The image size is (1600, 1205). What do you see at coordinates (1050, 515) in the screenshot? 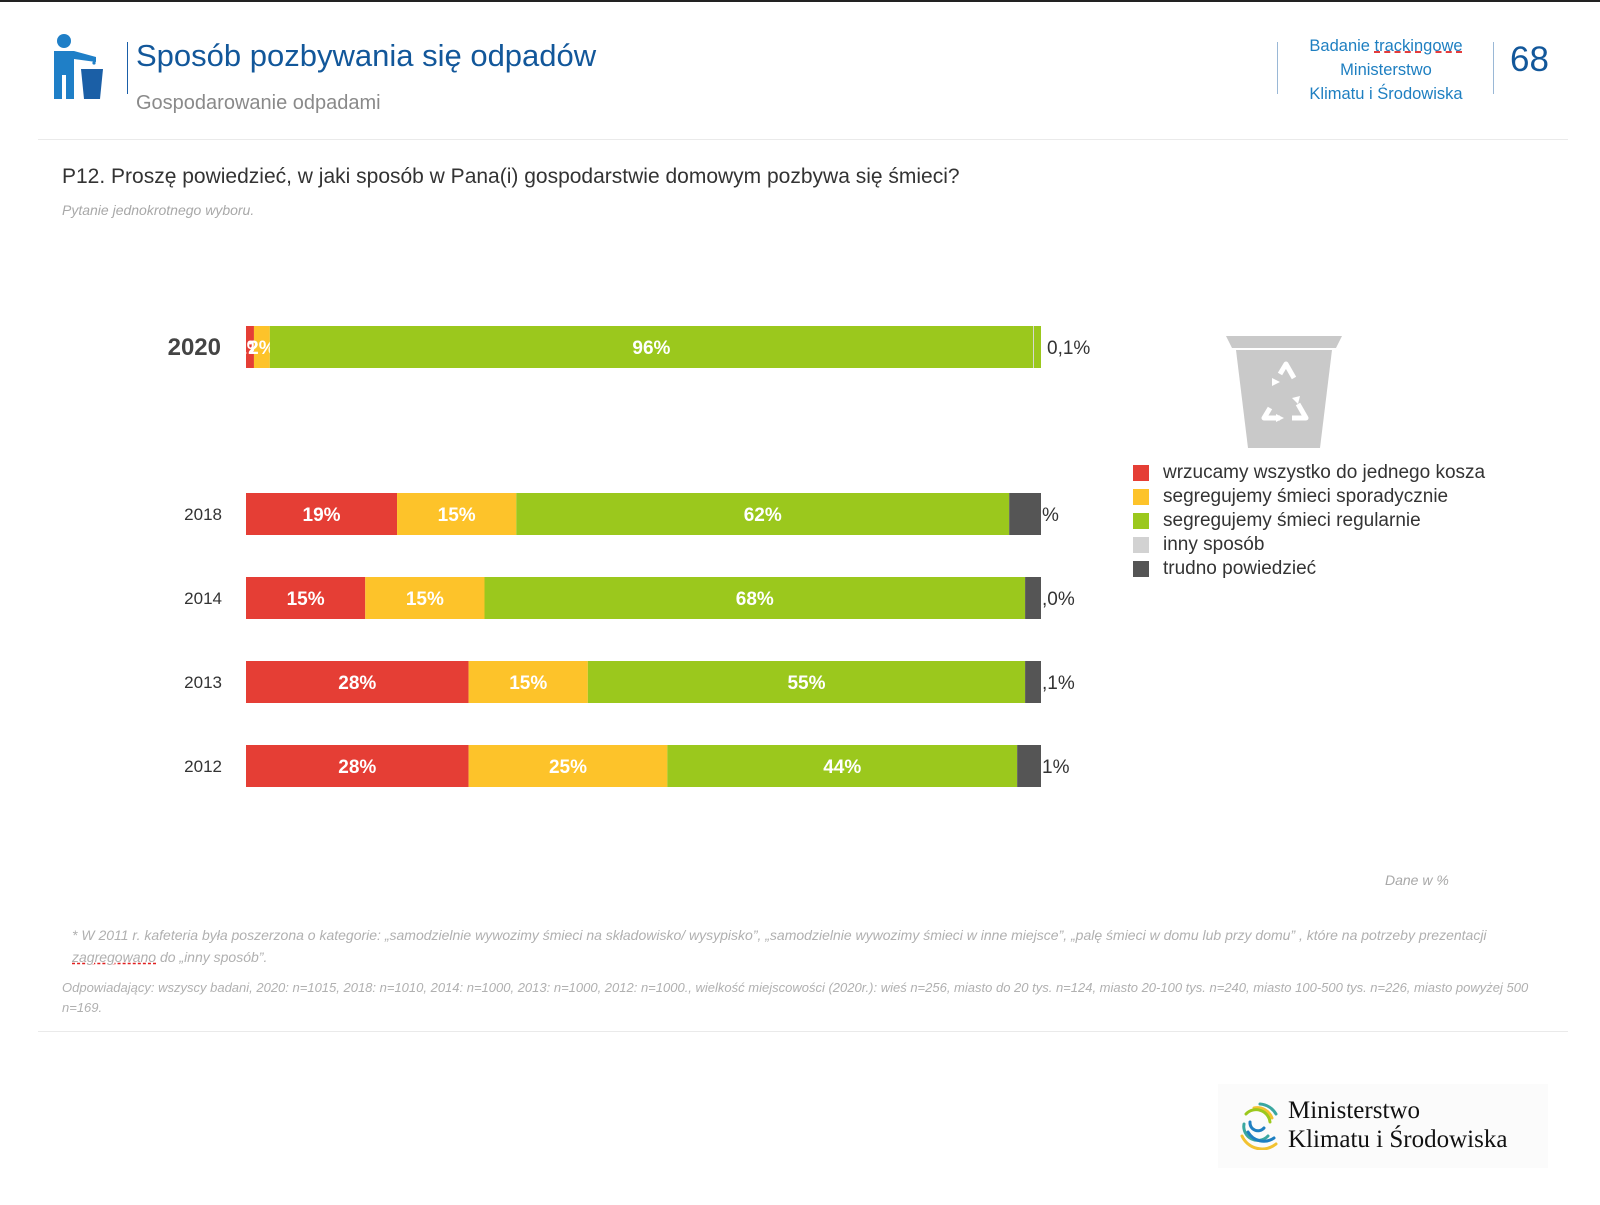
I see `end-label: %` at bounding box center [1050, 515].